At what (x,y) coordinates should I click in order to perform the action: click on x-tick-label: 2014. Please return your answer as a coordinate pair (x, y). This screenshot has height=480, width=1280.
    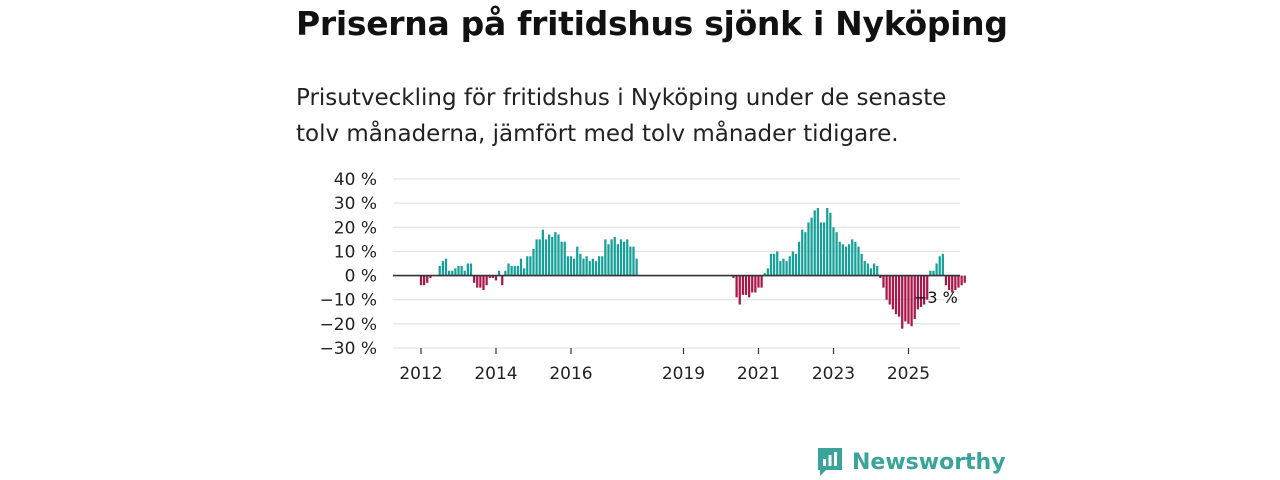
    Looking at the image, I should click on (495, 374).